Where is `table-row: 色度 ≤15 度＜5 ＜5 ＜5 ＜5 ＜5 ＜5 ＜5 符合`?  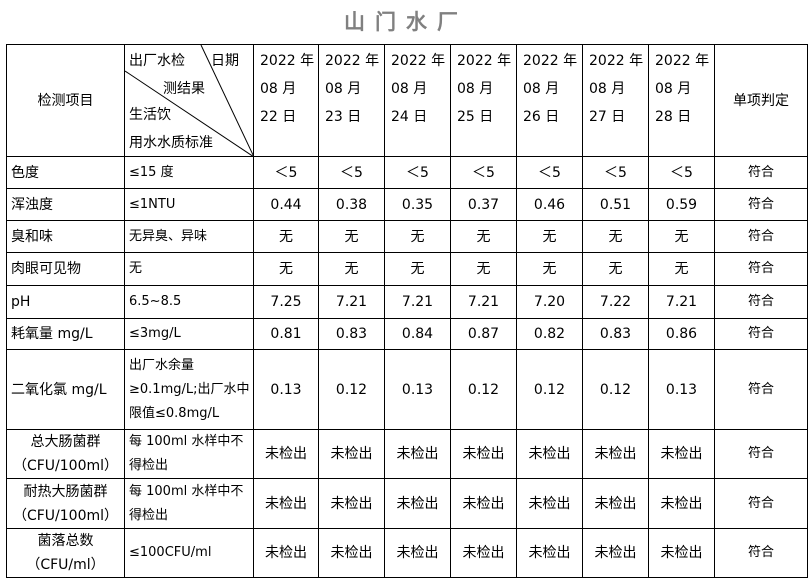 table-row: 色度 ≤15 度＜5 ＜5 ＜5 ＜5 ＜5 ＜5 ＜5 符合 is located at coordinates (407, 172).